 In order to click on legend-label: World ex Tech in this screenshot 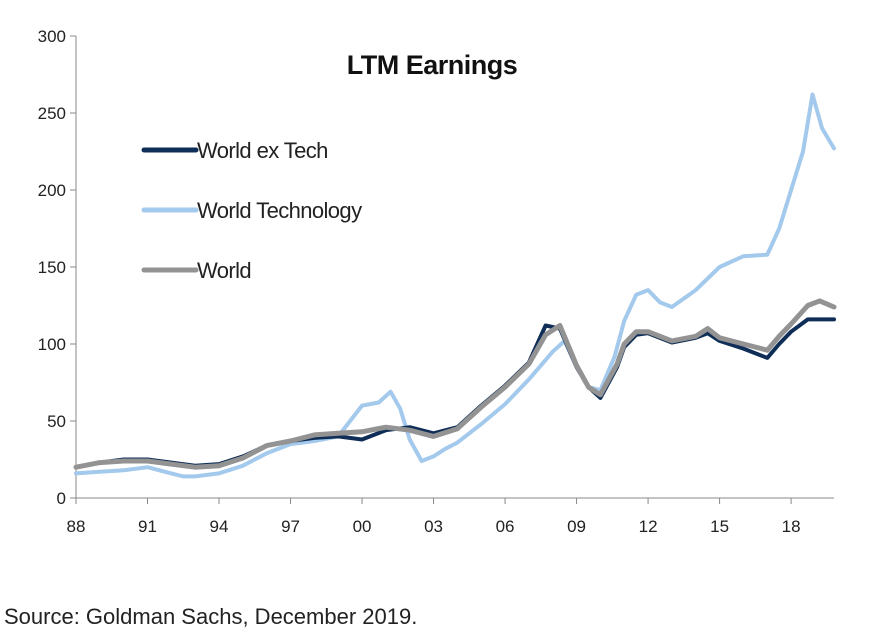, I will do `click(262, 150)`.